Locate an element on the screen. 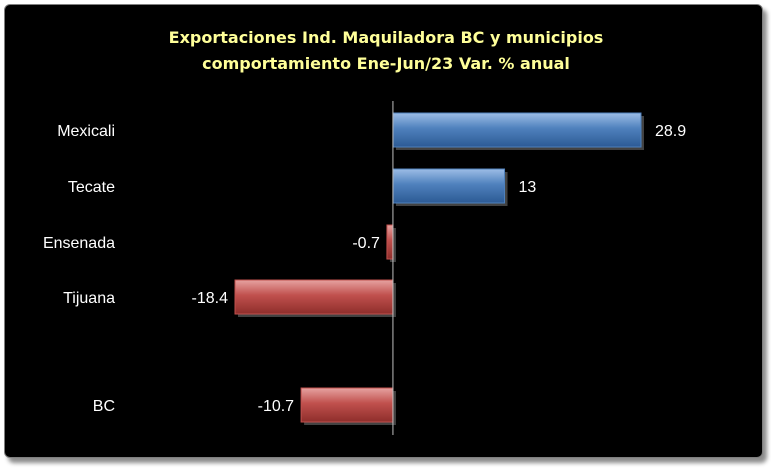 This screenshot has width=771, height=470. chart-subtitle: comportamiento Ene-Jun/23 Var. % anual is located at coordinates (386, 63).